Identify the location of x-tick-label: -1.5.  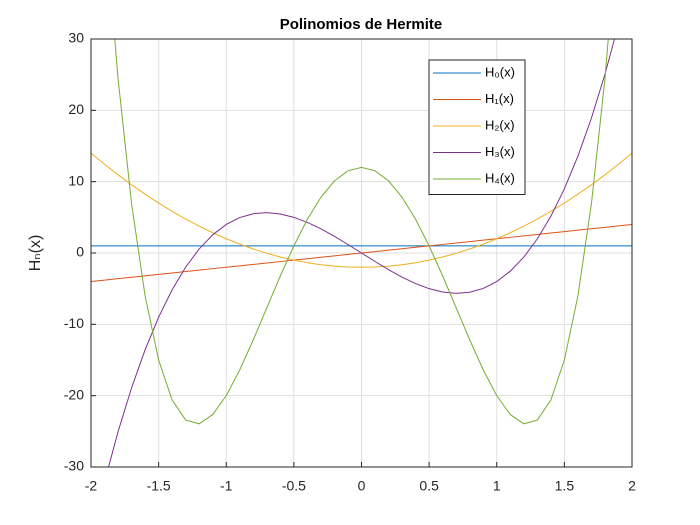
(159, 486).